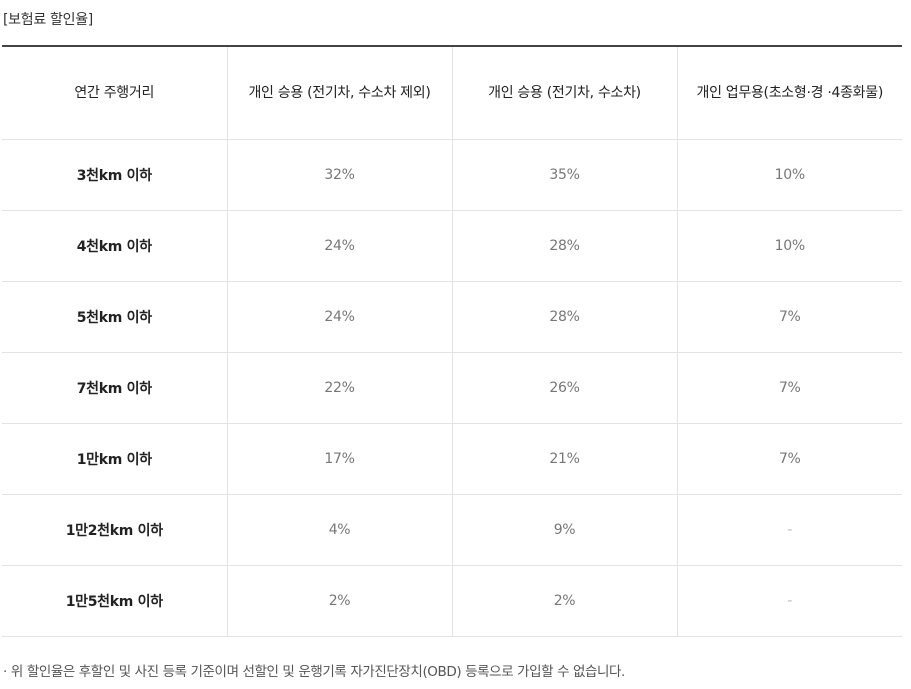 The image size is (911, 689). Describe the element at coordinates (565, 175) in the screenshot. I see `rate-cell: 35%` at that location.